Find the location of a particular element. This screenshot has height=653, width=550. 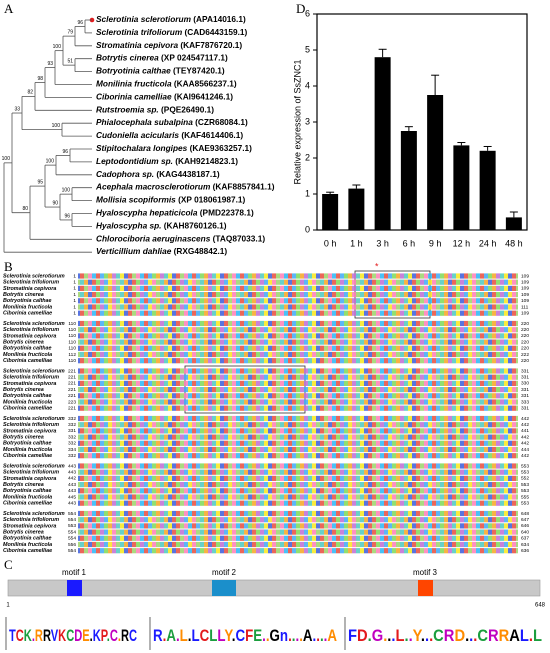

panel-label: D is located at coordinates (300, 8).